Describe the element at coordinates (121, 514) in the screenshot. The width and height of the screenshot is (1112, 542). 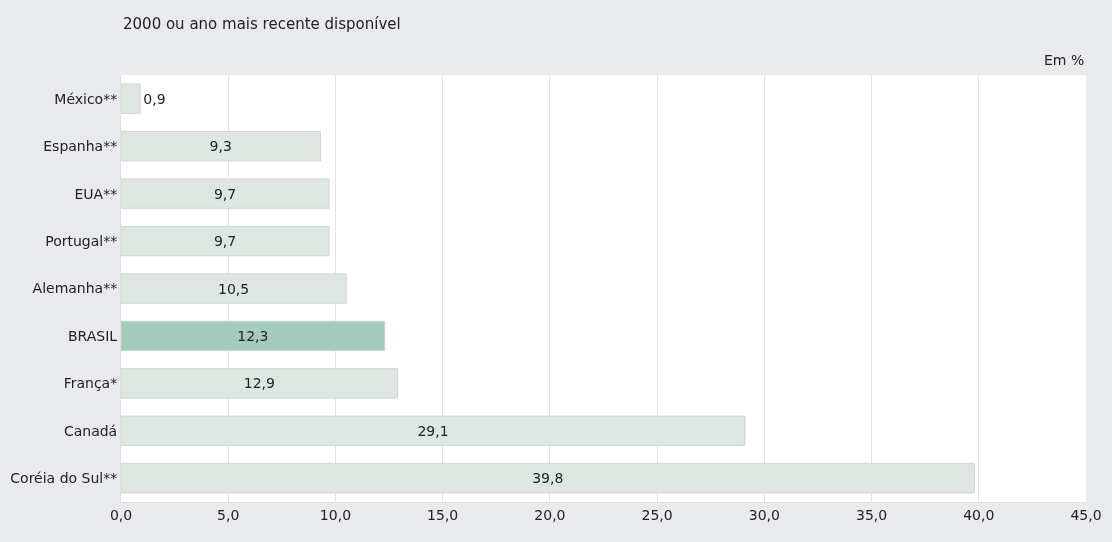
I see `x-tick-label: 0,0` at that location.